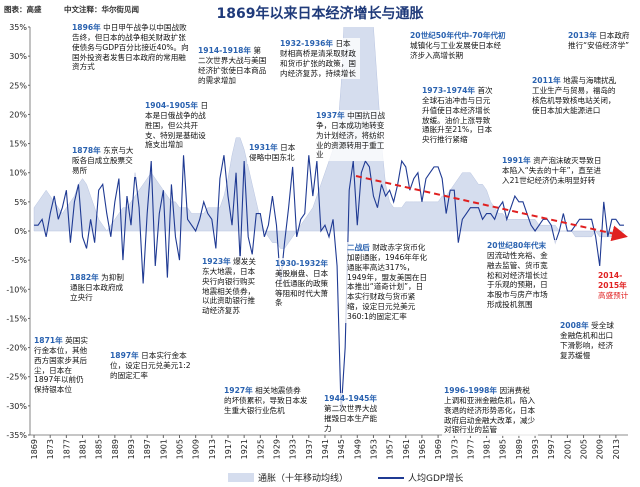 This screenshot has height=487, width=640. What do you see at coordinates (302, 263) in the screenshot?
I see `annotation-label: 1930-1932年` at bounding box center [302, 263].